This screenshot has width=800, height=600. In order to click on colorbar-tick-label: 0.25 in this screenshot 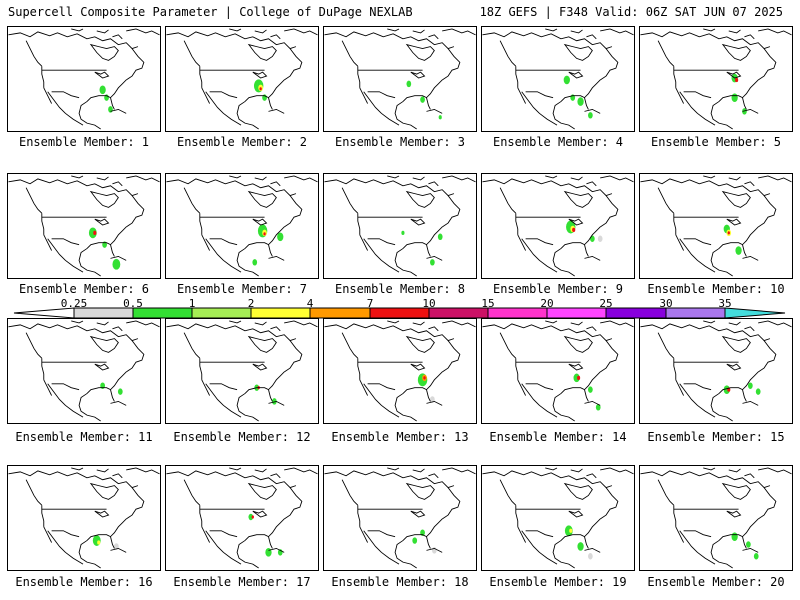, I will do `click(74, 303)`.